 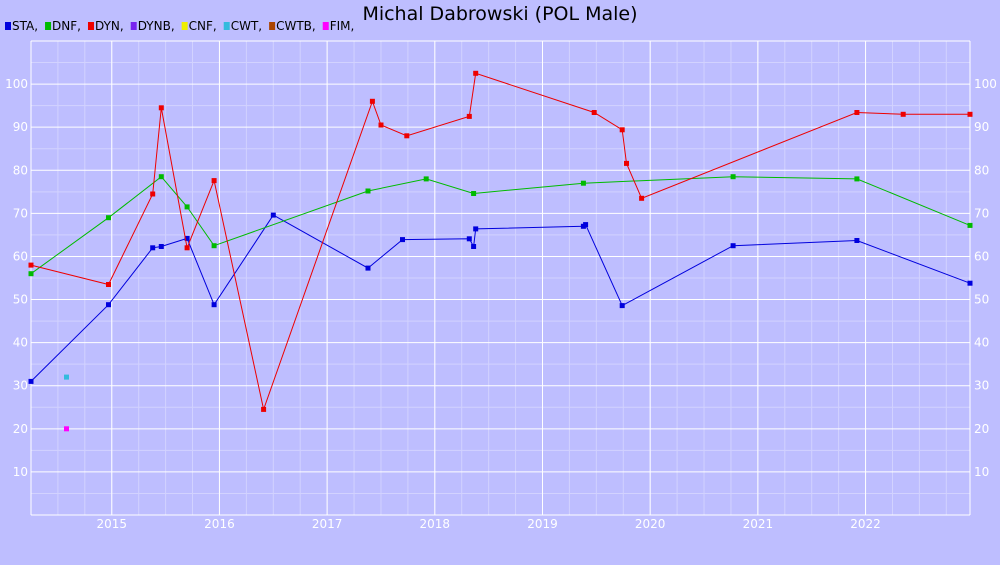 I want to click on legend-swatch-cnf, so click(x=184, y=26).